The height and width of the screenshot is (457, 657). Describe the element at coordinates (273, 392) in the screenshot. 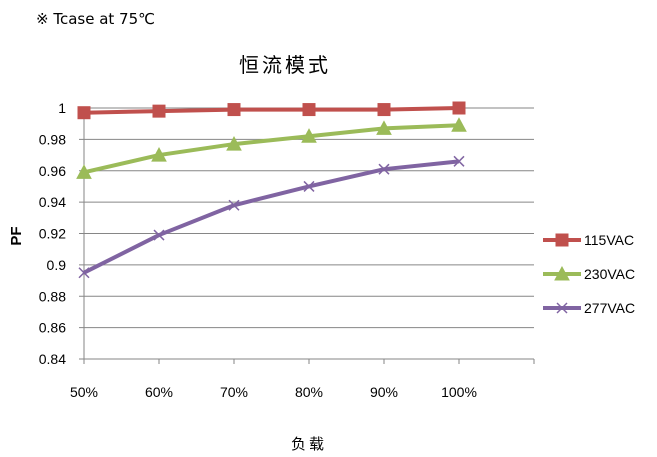

I see `x-tick-labels: 50% 60% 70% 80% 90% 100%` at that location.